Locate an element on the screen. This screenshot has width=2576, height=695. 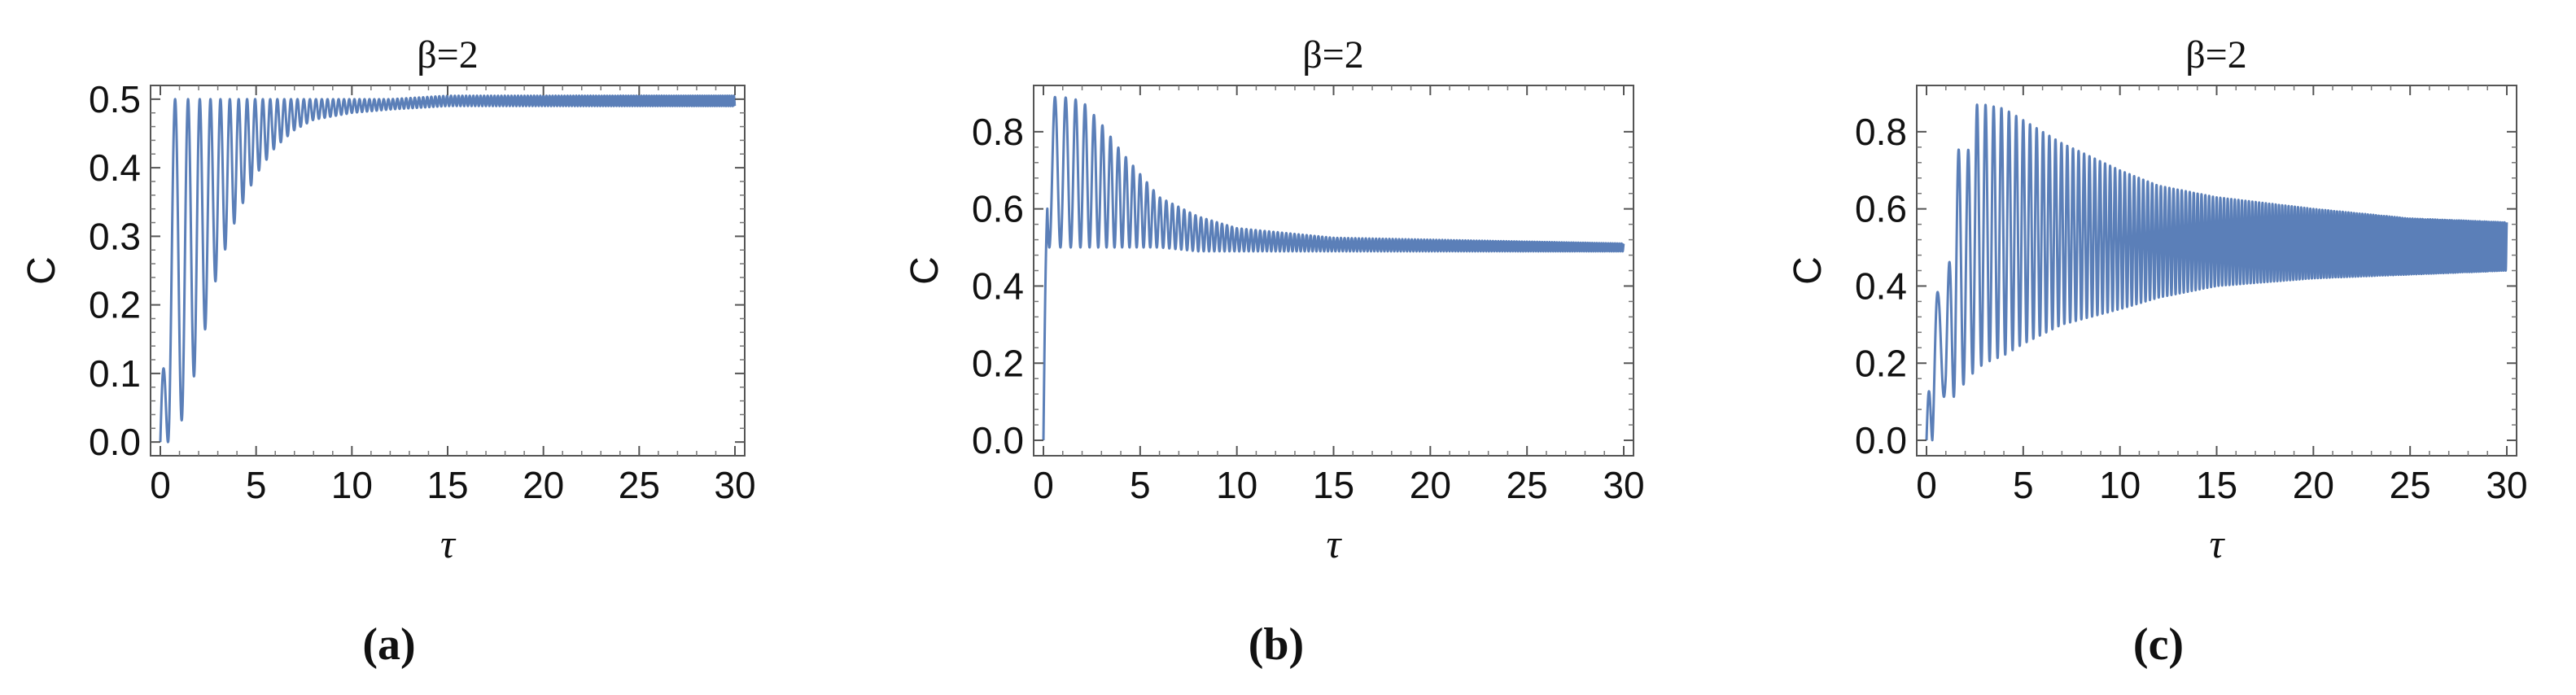
panel-label: (c) is located at coordinates (2158, 644).